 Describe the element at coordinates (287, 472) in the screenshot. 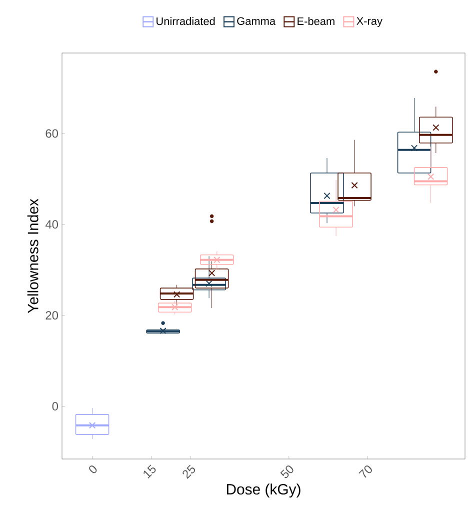

I see `x-tick-label: 50` at that location.